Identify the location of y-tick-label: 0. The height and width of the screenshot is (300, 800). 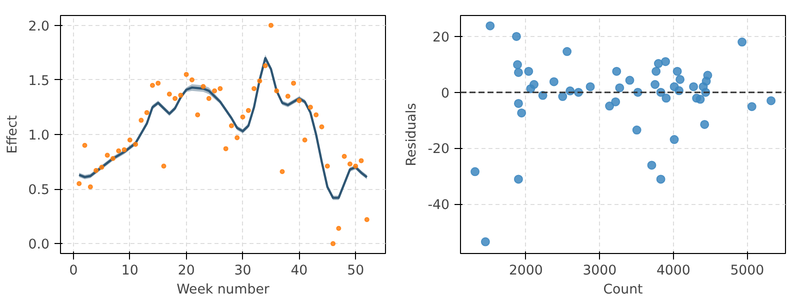
(445, 94).